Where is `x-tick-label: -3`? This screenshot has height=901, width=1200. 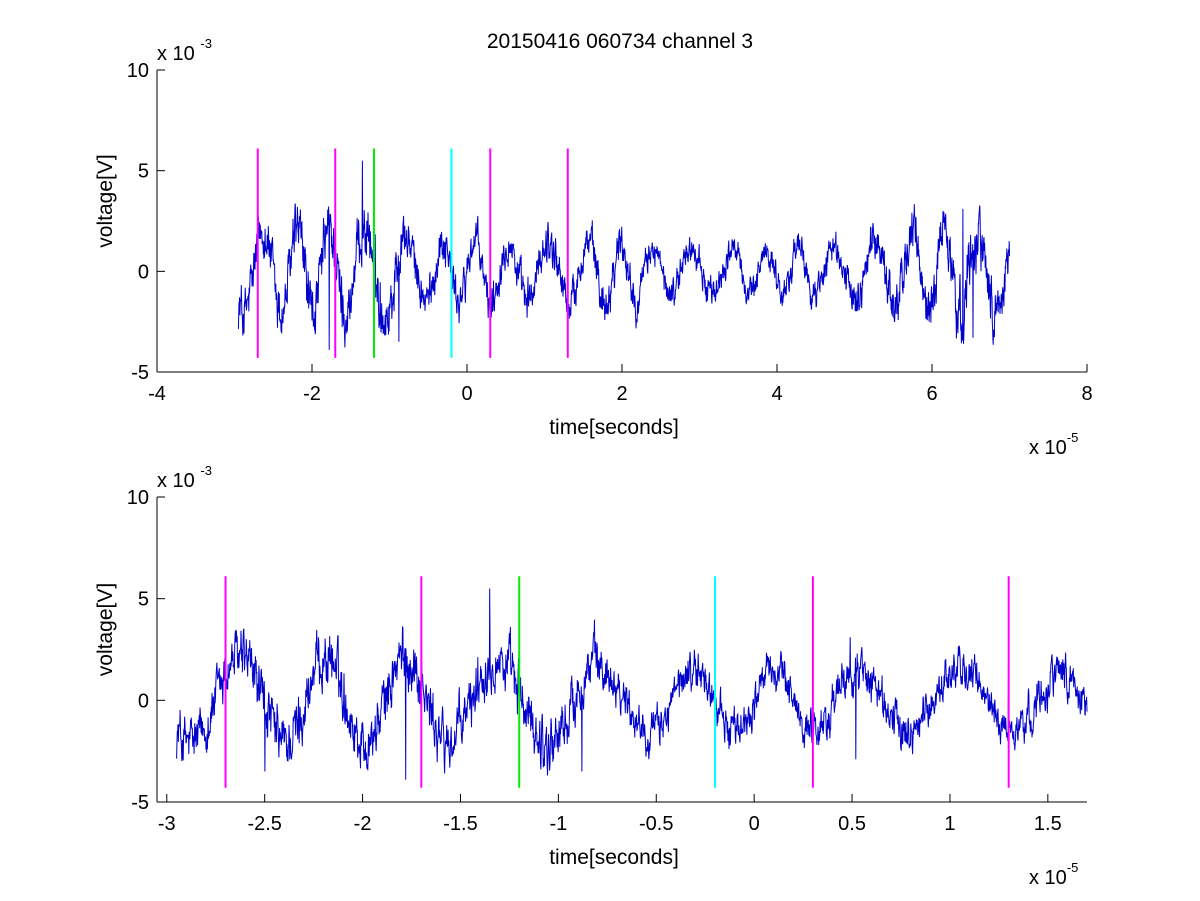
x-tick-label: -3 is located at coordinates (167, 824).